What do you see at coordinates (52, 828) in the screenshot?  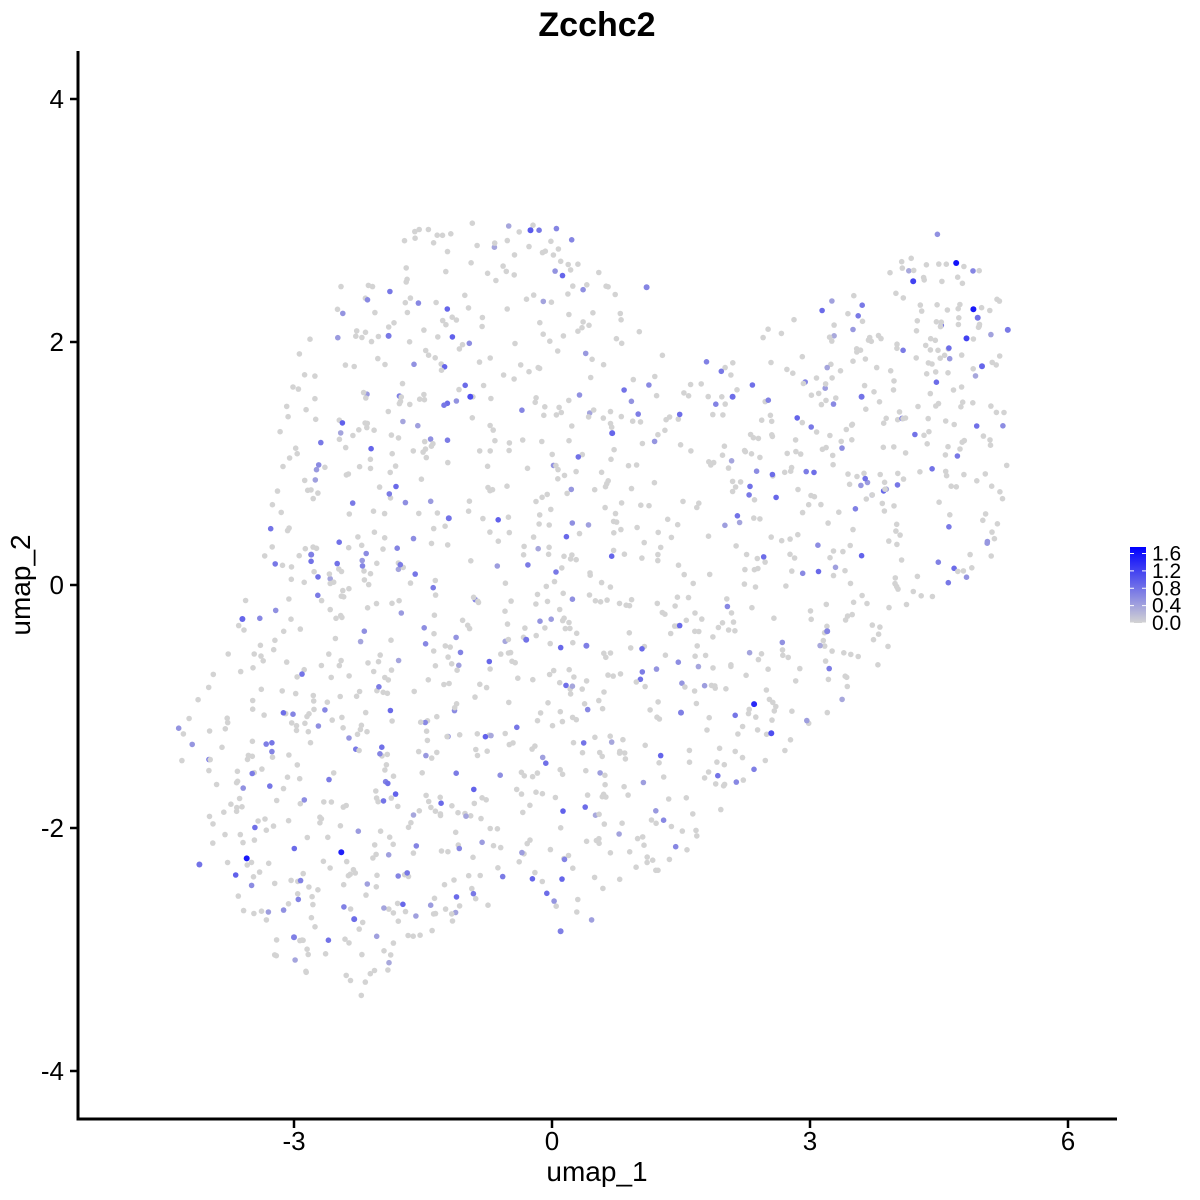 I see `y-tick-label: -2` at bounding box center [52, 828].